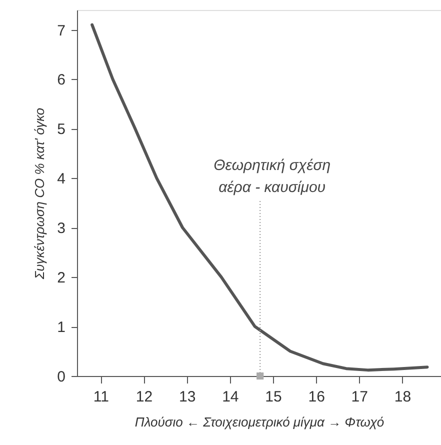 The height and width of the screenshot is (445, 441). Describe the element at coordinates (61, 229) in the screenshot. I see `y-tick-label: 3` at that location.